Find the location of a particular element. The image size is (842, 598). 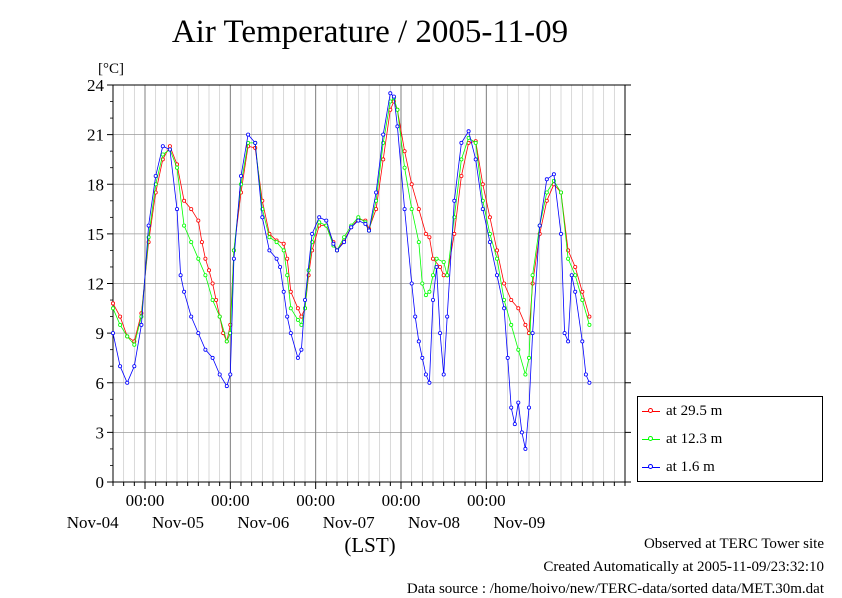

y-axis-label: [°C] is located at coordinates (111, 69).